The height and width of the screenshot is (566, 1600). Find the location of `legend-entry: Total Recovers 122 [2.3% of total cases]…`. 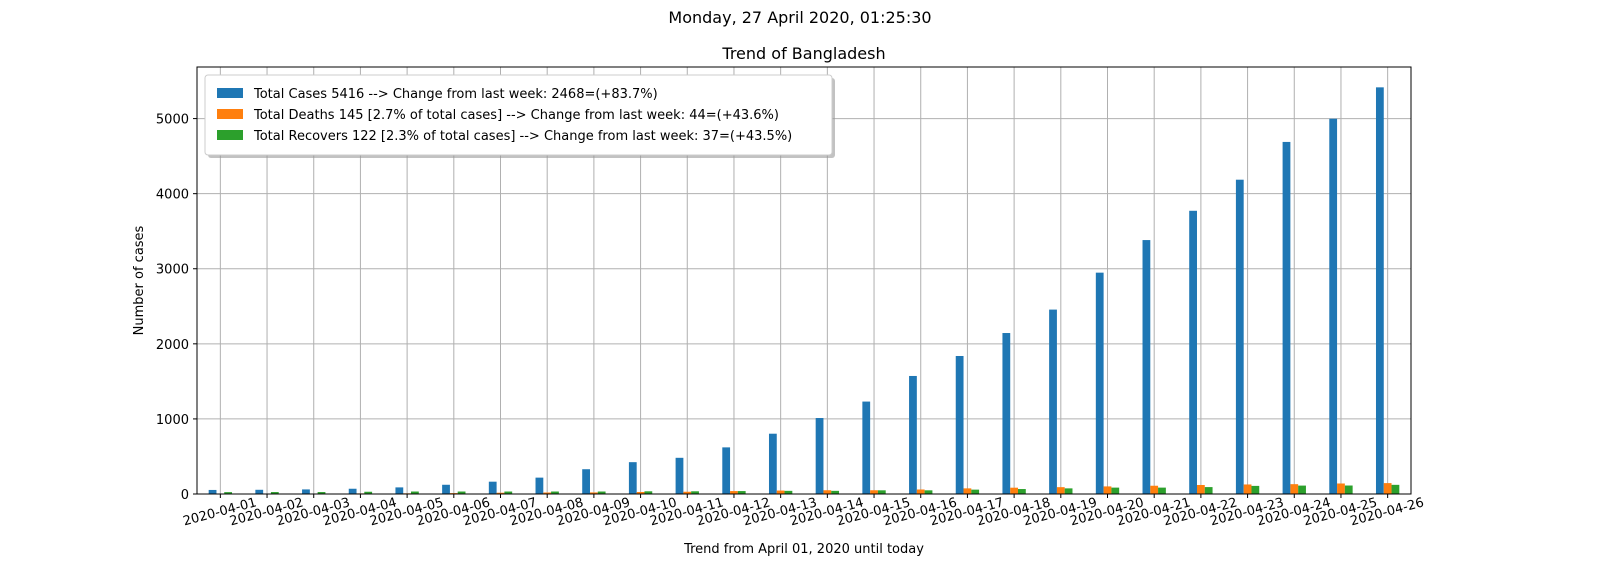

legend-entry: Total Recovers 122 [2.3% of total cases]… is located at coordinates (522, 136).